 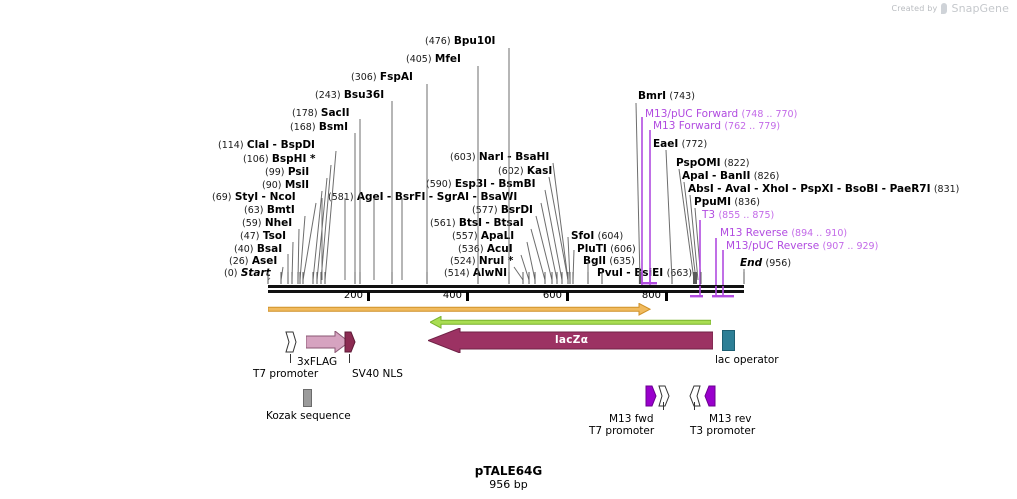 What do you see at coordinates (349, 96) in the screenshot?
I see `enzyme-label-bsu36i: (243) Bsu36I` at bounding box center [349, 96].